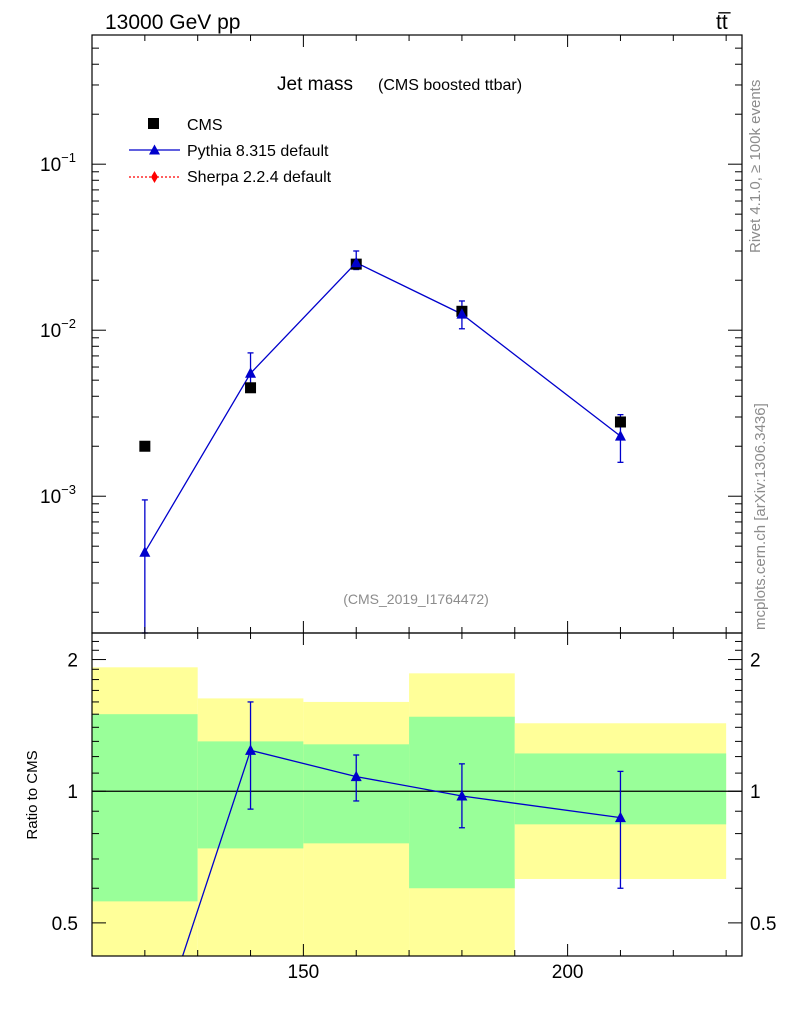 The height and width of the screenshot is (1024, 786). I want to click on ratio-ytick-label-left: 0.5, so click(65, 924).